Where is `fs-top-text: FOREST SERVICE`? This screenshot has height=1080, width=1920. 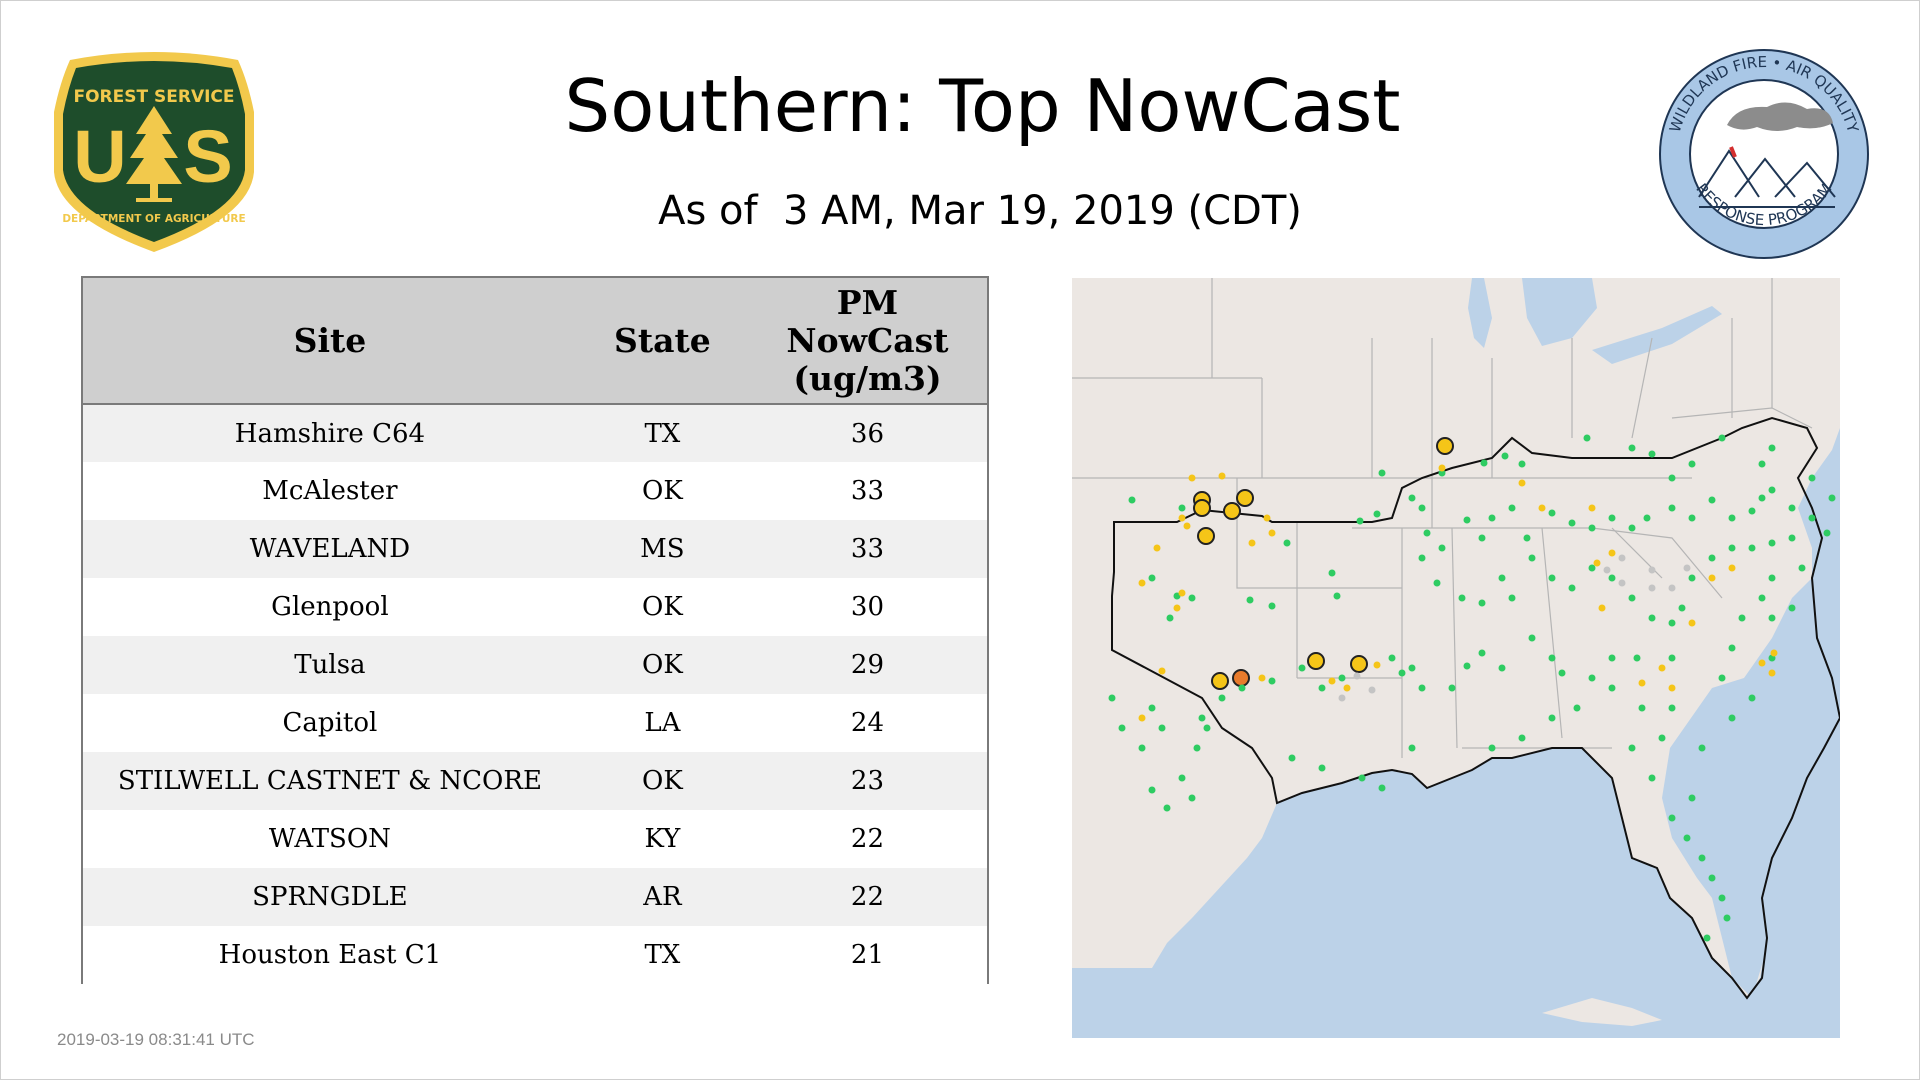
fs-top-text: FOREST SERVICE is located at coordinates (153, 97).